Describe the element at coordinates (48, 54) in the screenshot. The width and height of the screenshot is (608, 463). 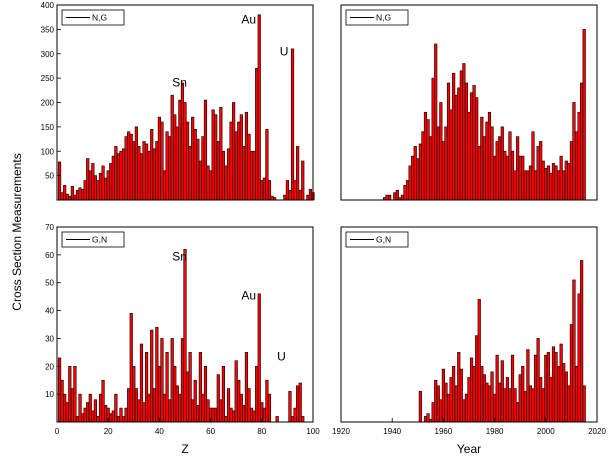
I see `y-tick-label: 300` at that location.